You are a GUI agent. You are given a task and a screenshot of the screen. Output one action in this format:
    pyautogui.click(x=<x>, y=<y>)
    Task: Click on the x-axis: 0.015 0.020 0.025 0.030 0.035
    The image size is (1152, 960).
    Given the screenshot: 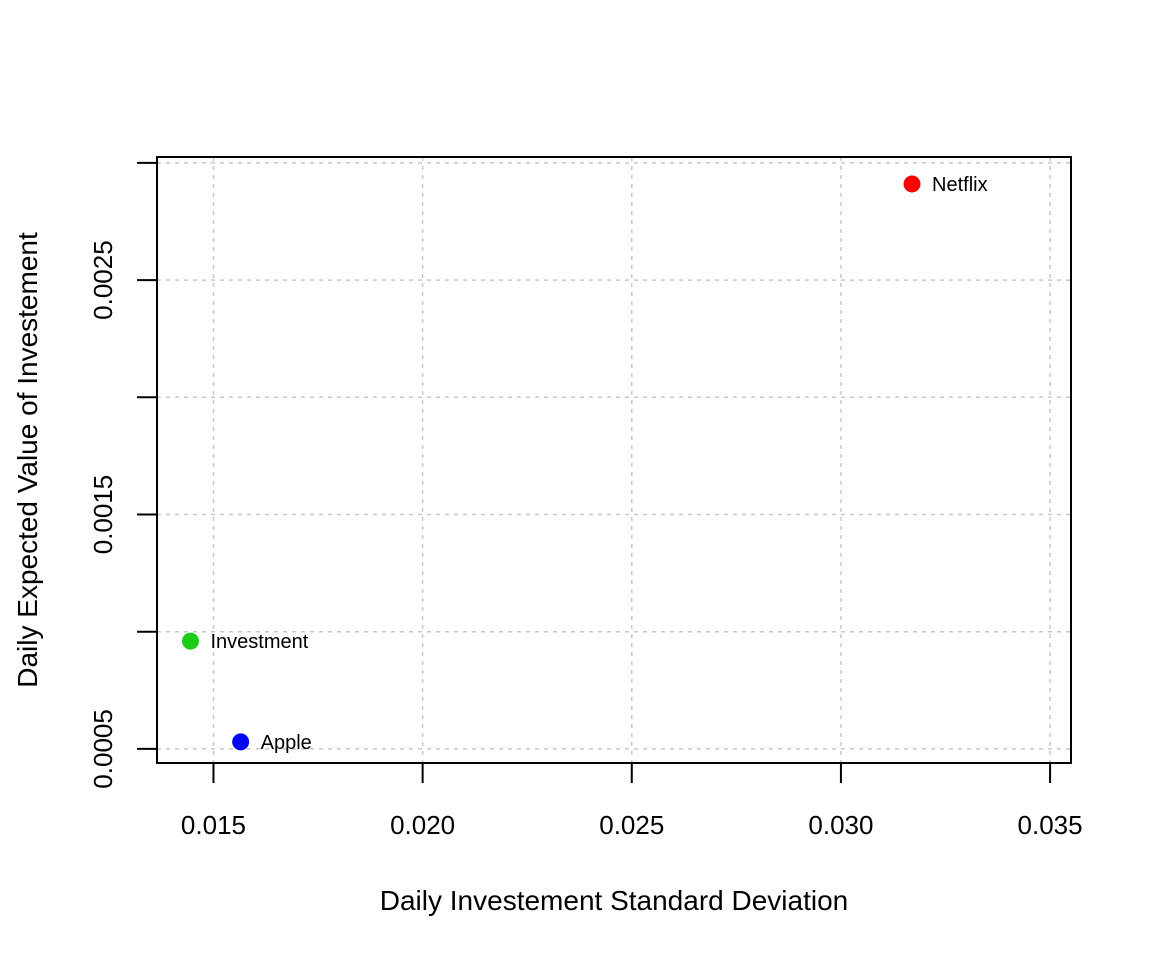 What is the action you would take?
    pyautogui.click(x=632, y=801)
    